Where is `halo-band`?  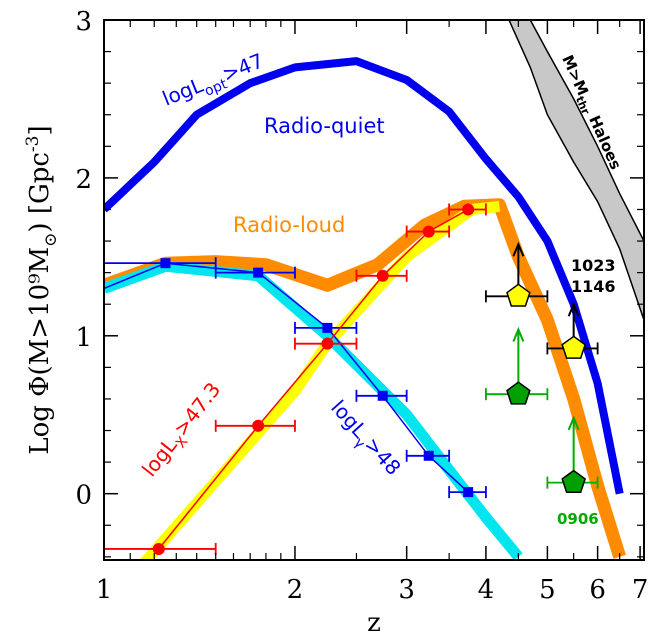
halo-band is located at coordinates (576, 170).